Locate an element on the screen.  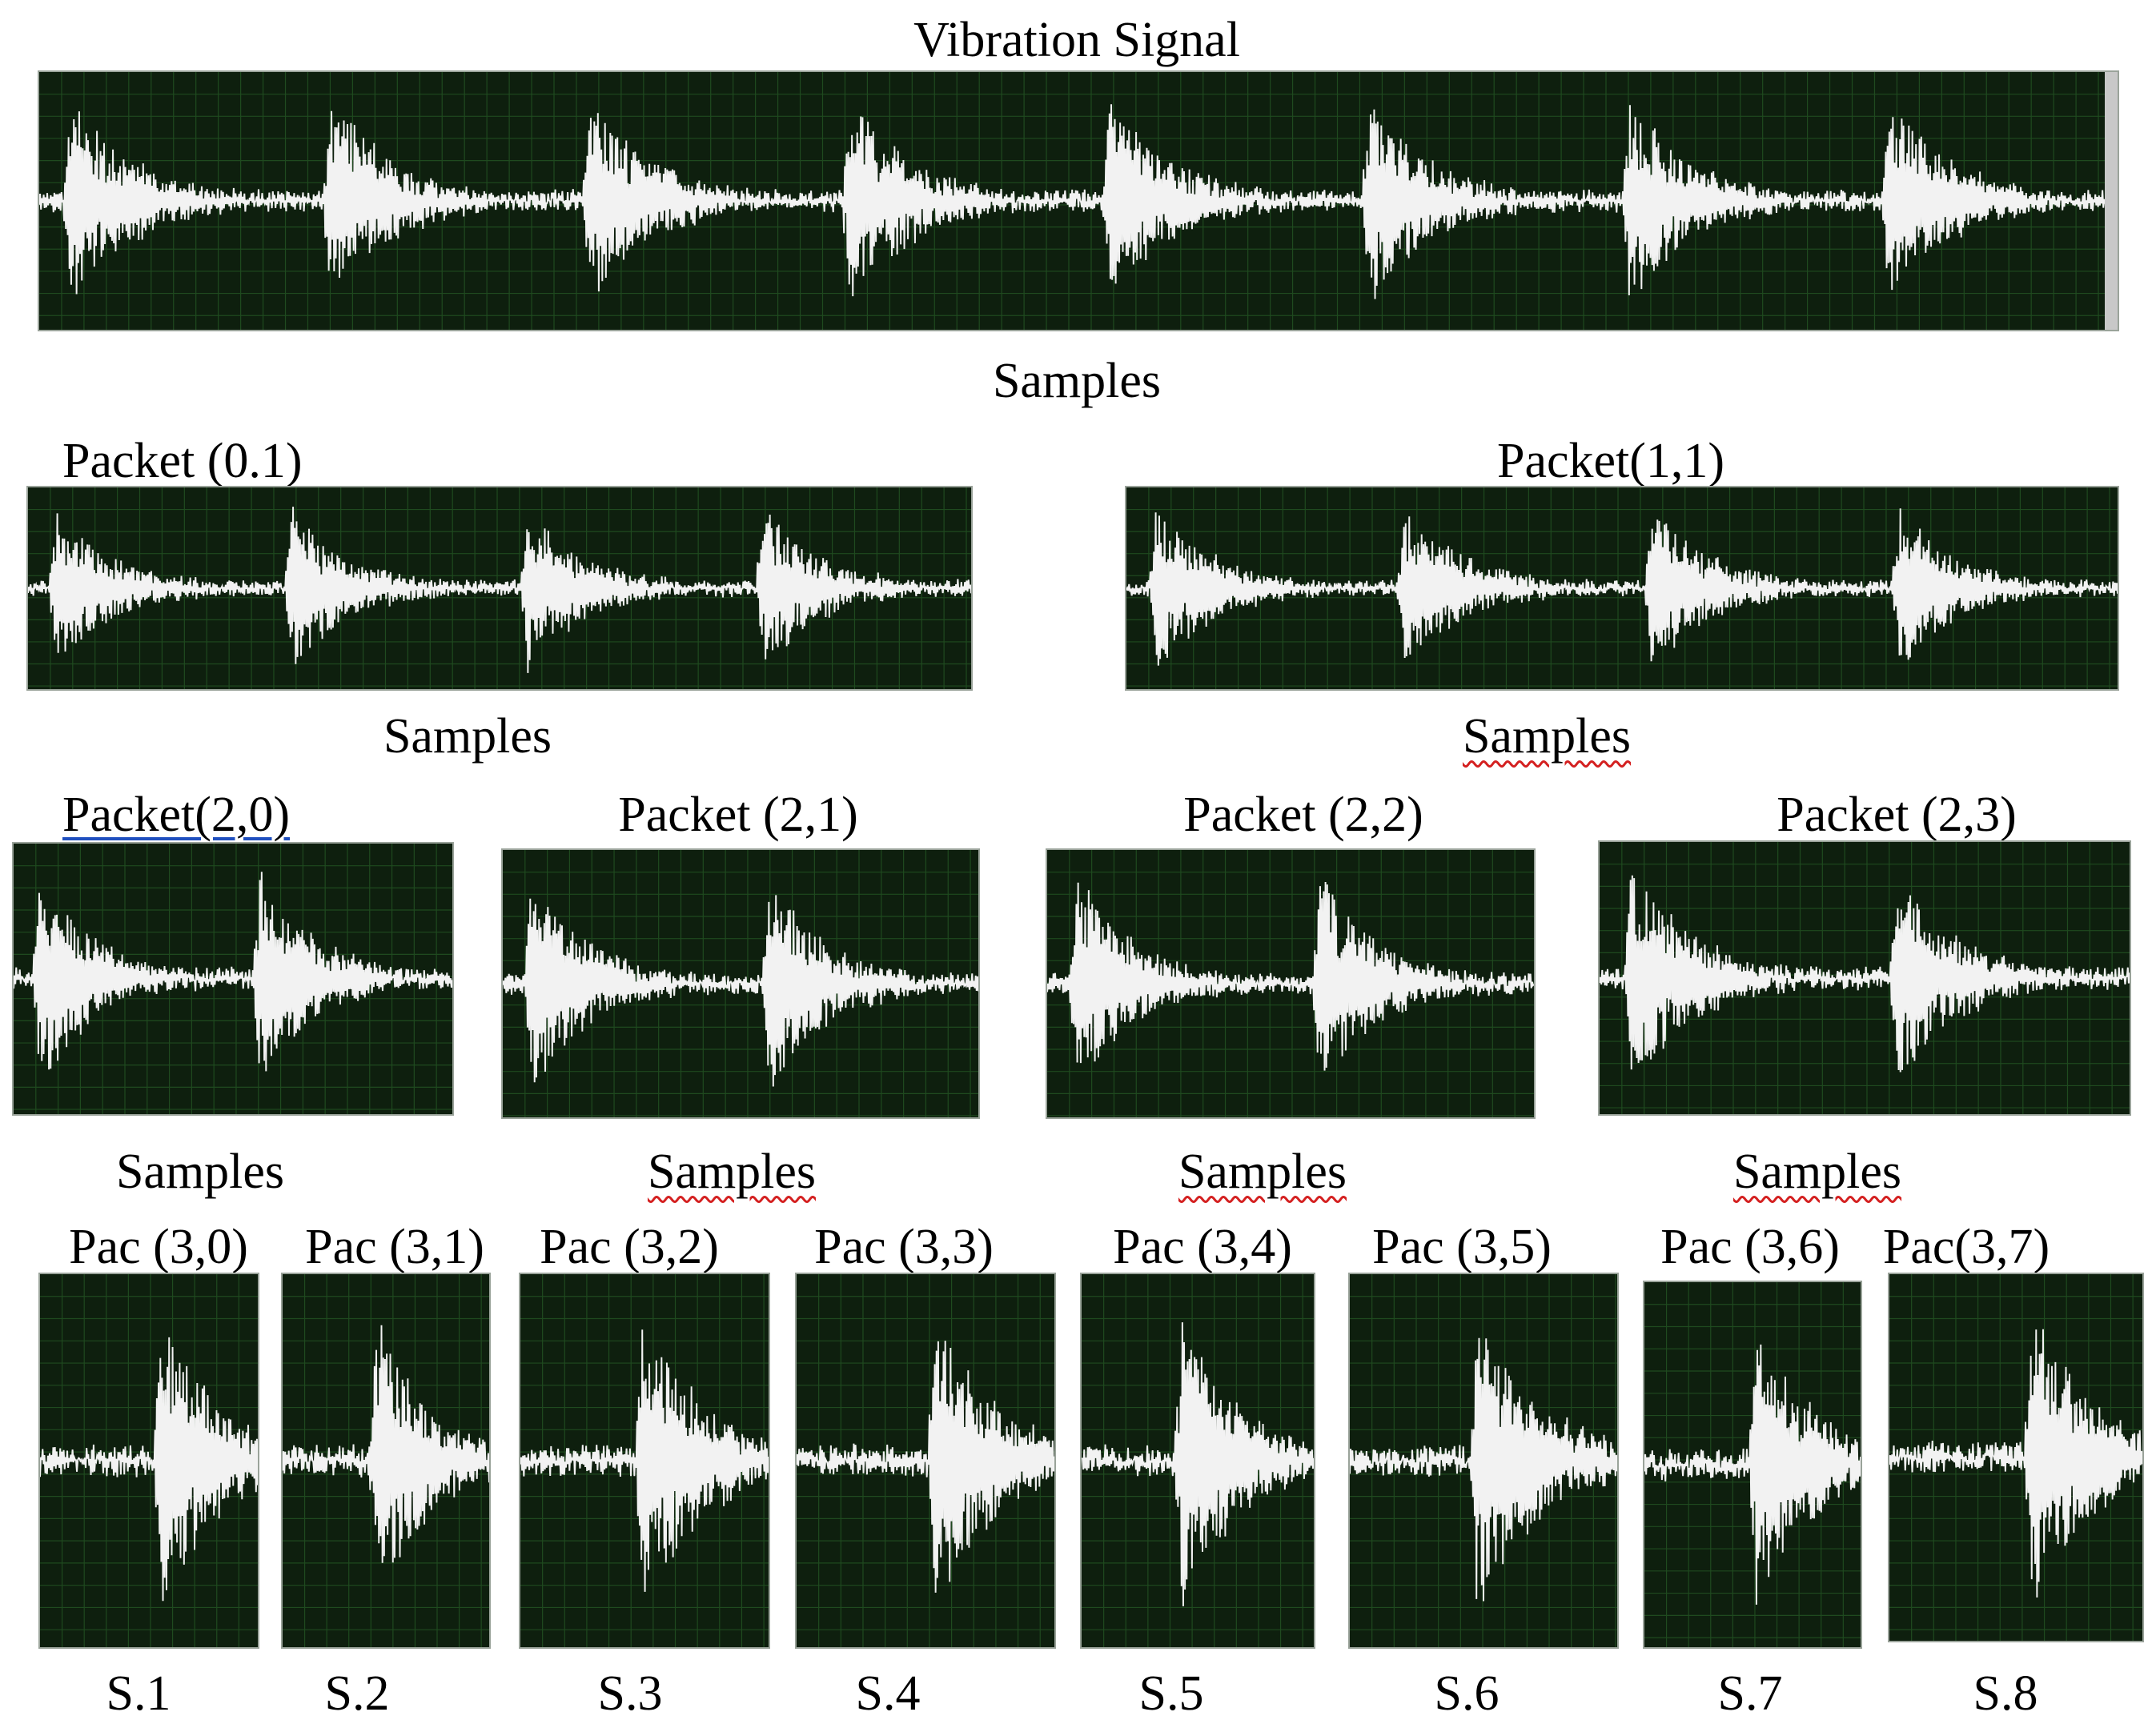
sample-s5-label: S.5 is located at coordinates (1171, 1694).